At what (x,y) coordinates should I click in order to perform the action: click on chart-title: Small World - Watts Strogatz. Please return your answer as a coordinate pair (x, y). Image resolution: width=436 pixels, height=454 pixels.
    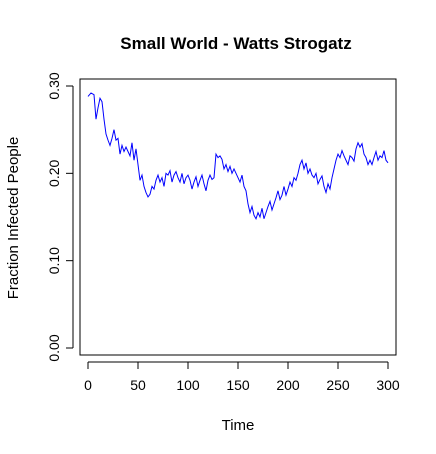
    Looking at the image, I should click on (235, 43).